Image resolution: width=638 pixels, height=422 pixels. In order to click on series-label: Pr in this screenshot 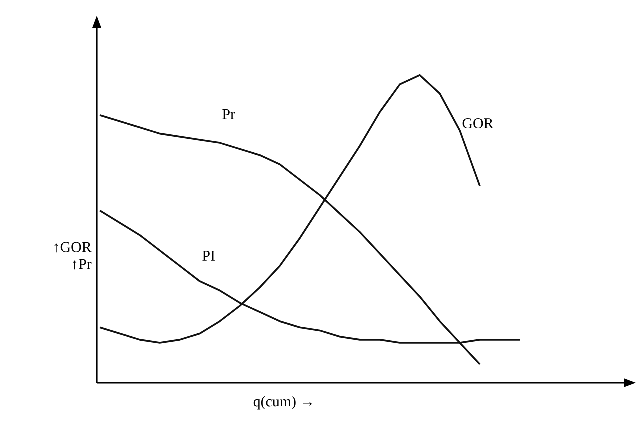, I will do `click(229, 115)`.